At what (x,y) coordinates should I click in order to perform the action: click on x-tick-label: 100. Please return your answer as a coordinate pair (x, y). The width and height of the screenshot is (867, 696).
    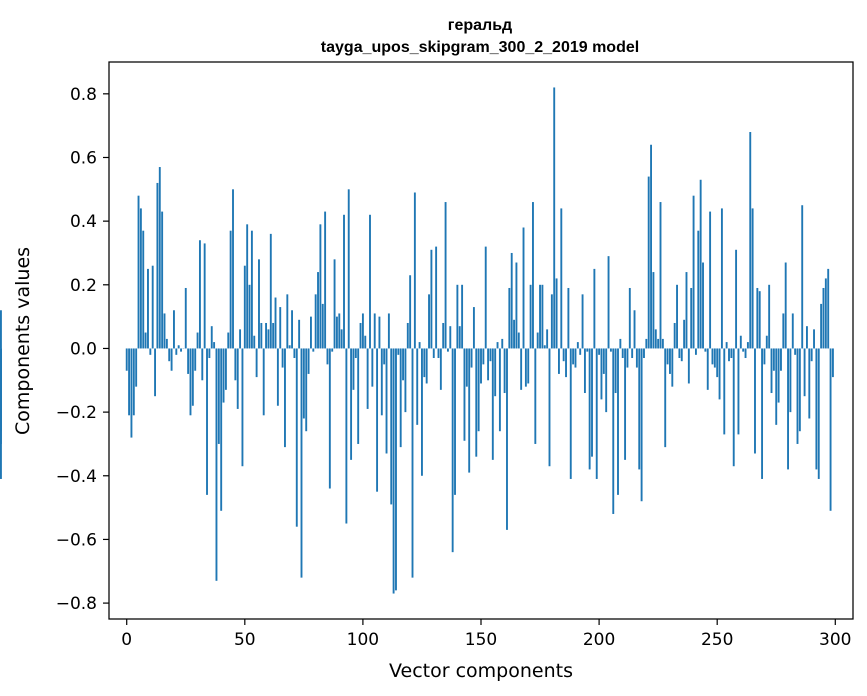
    Looking at the image, I should click on (363, 640).